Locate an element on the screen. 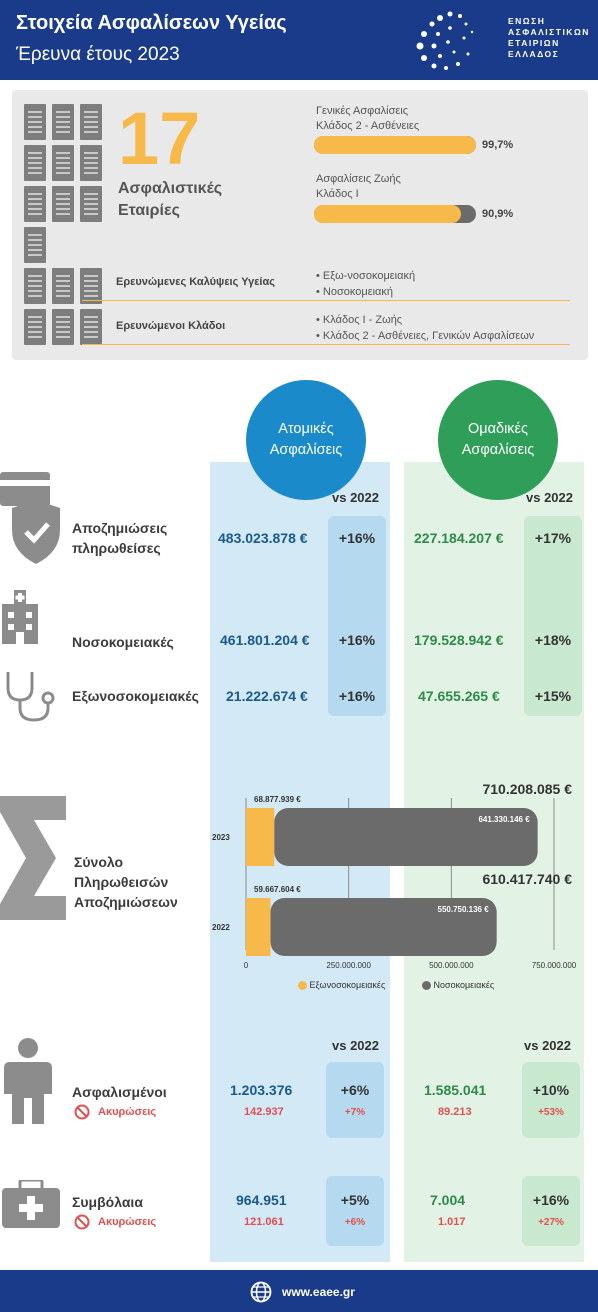 The width and height of the screenshot is (598, 1312). hospital-group-change: +18% is located at coordinates (553, 640).